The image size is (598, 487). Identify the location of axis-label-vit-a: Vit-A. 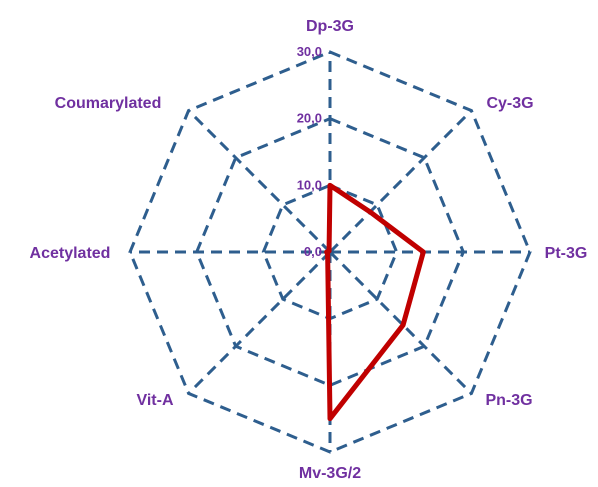
(154, 400).